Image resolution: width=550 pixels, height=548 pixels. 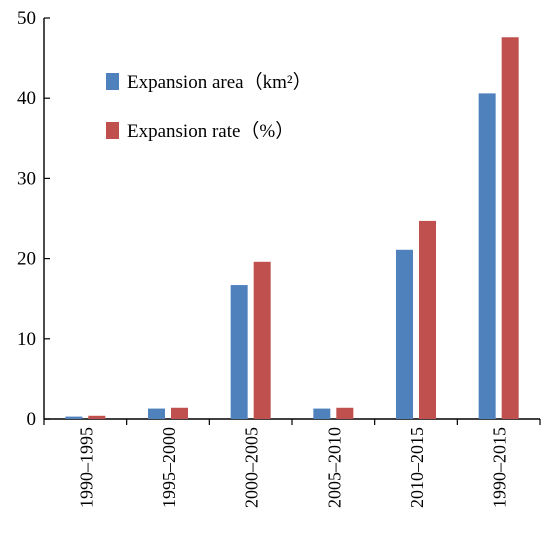 I want to click on legend: Expansion area（km²） Expansion rate（%）, so click(x=209, y=106).